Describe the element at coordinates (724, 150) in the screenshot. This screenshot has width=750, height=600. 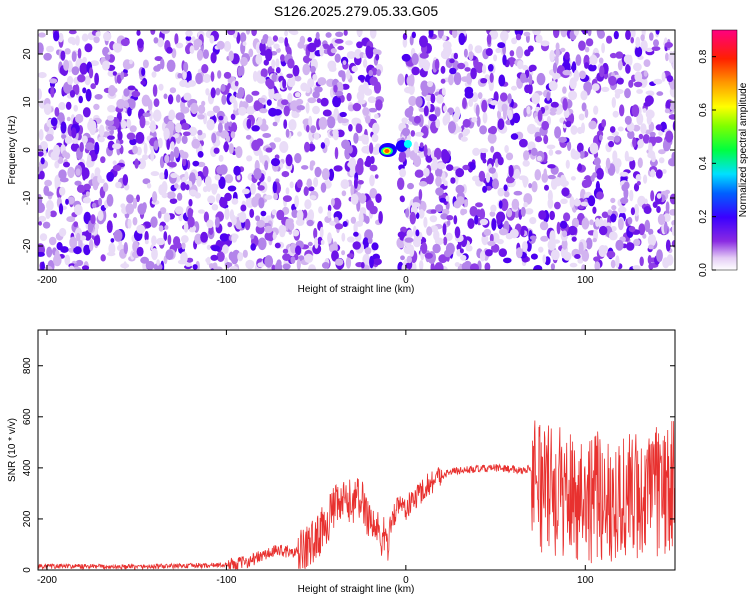
I see `colorbar-gradient` at that location.